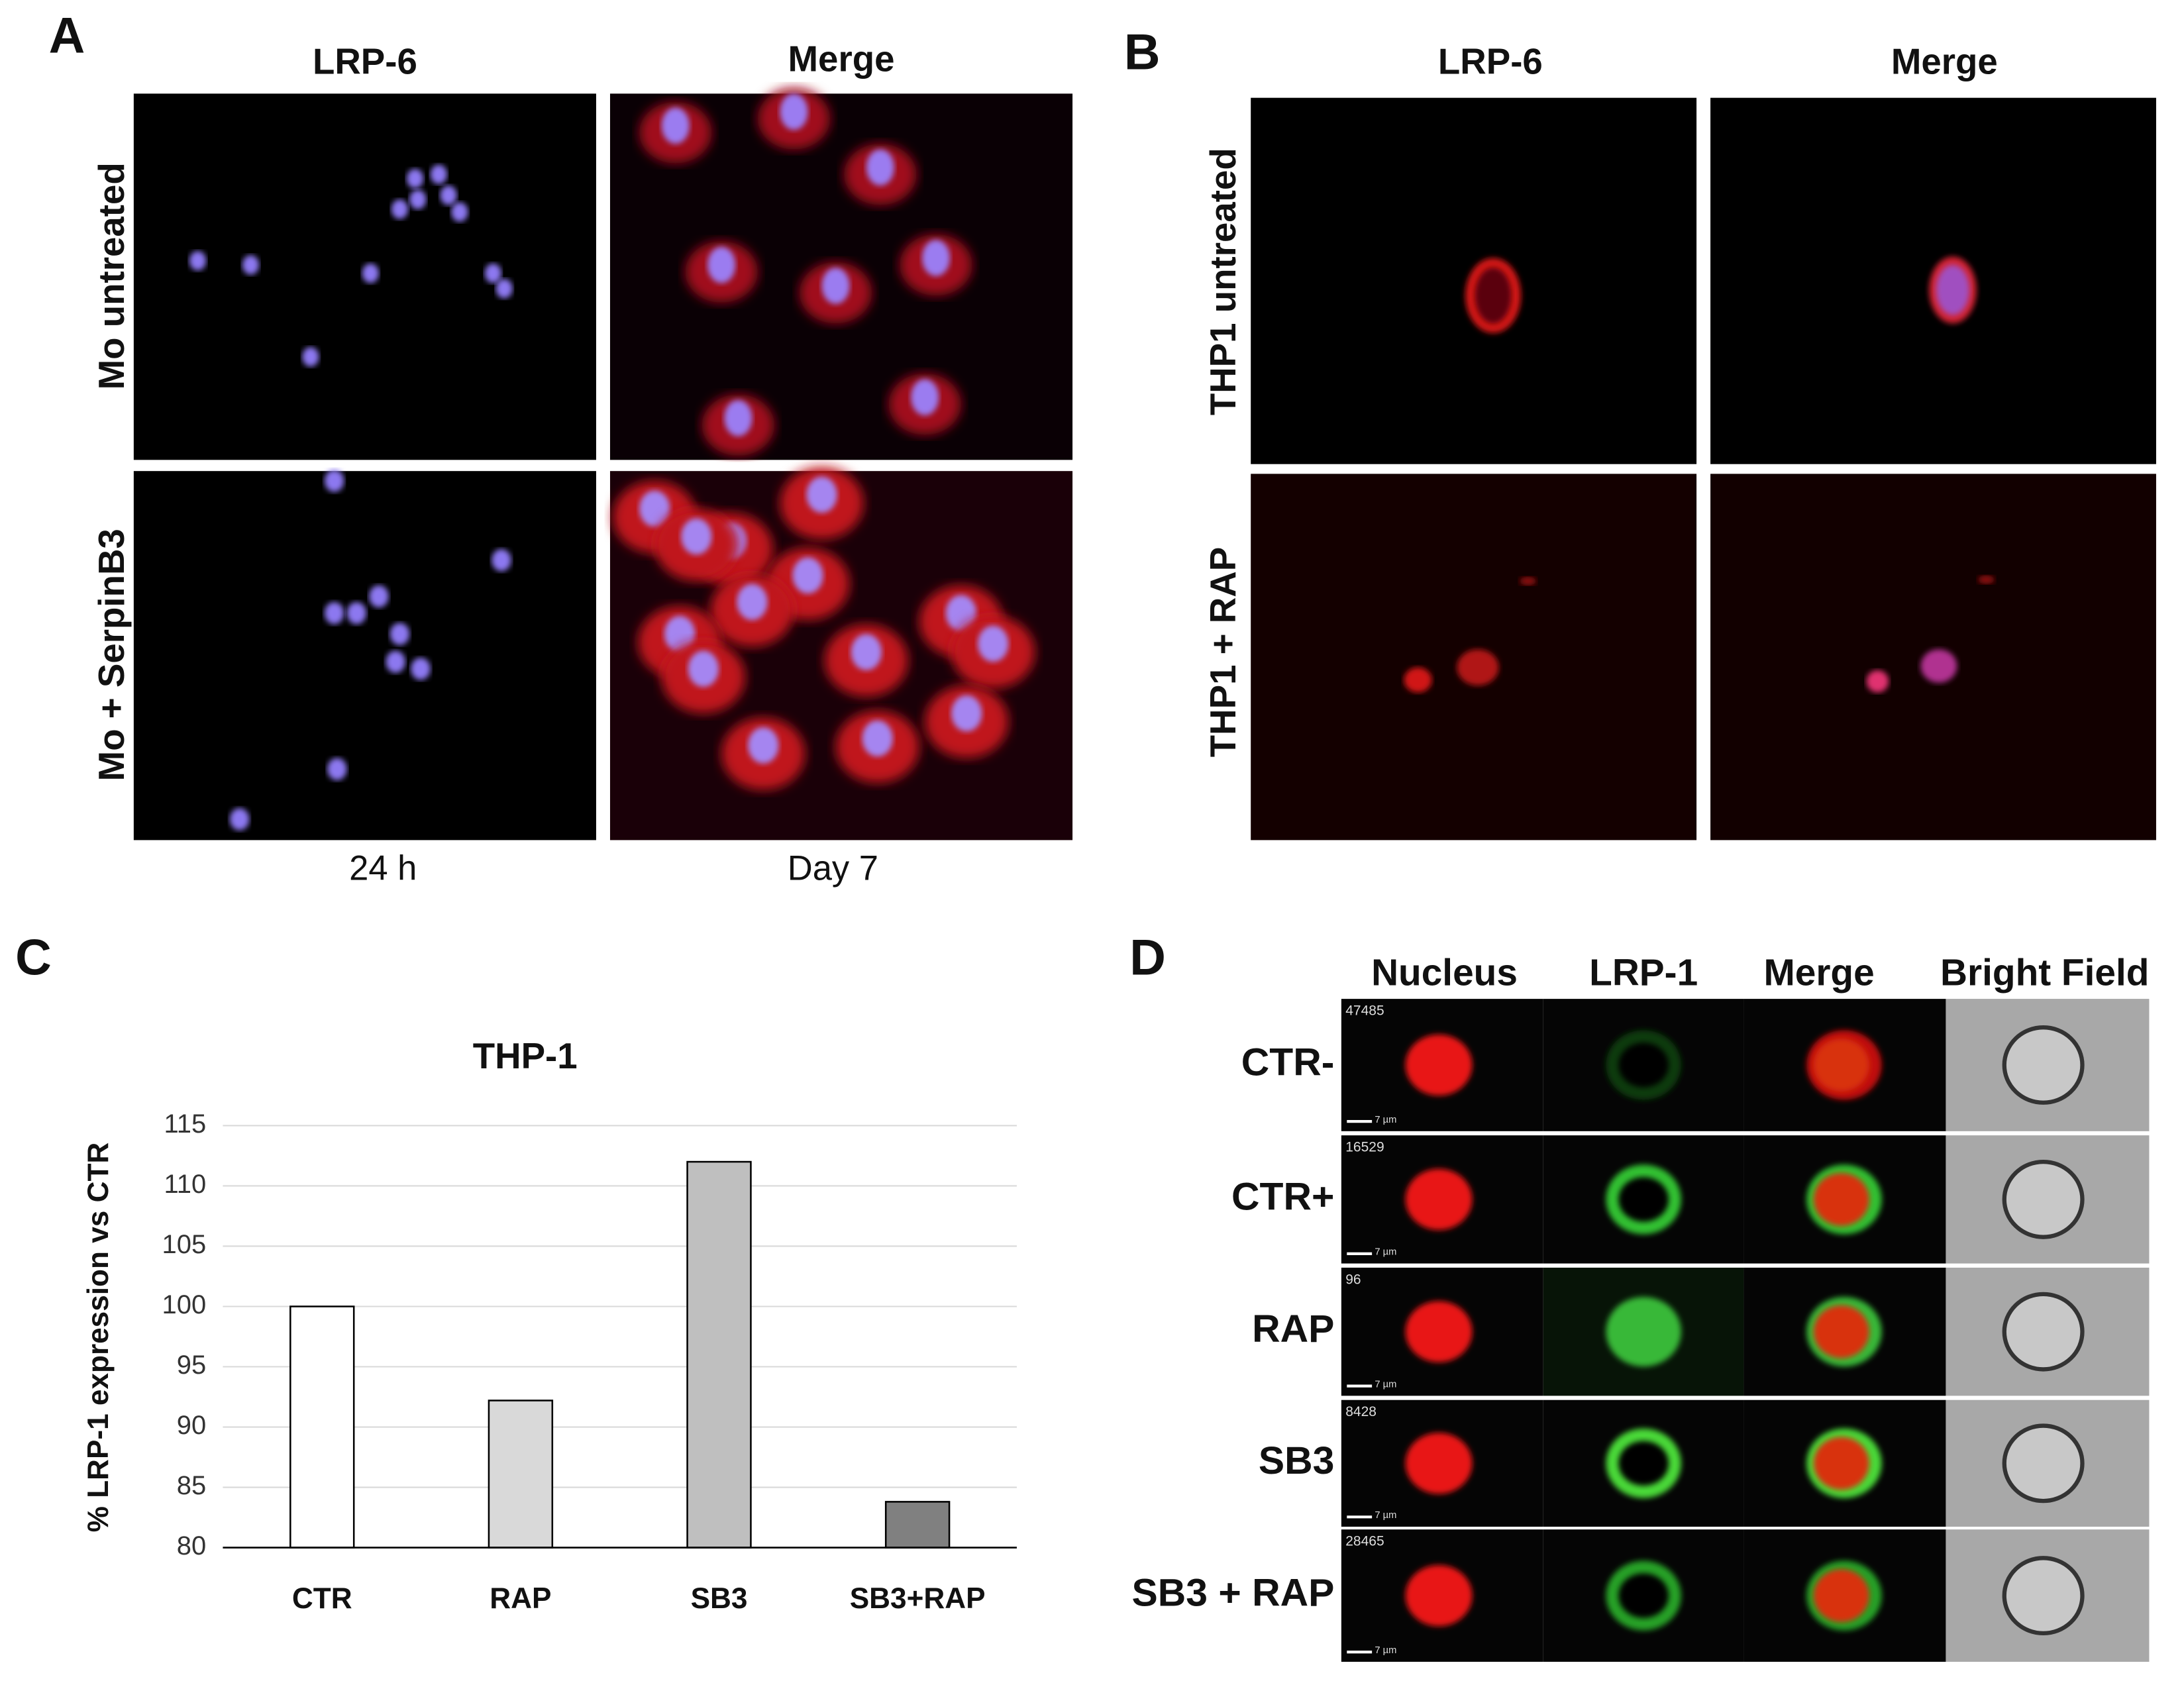 The image size is (2184, 1683). What do you see at coordinates (33, 957) in the screenshot?
I see `panel-letter: C` at bounding box center [33, 957].